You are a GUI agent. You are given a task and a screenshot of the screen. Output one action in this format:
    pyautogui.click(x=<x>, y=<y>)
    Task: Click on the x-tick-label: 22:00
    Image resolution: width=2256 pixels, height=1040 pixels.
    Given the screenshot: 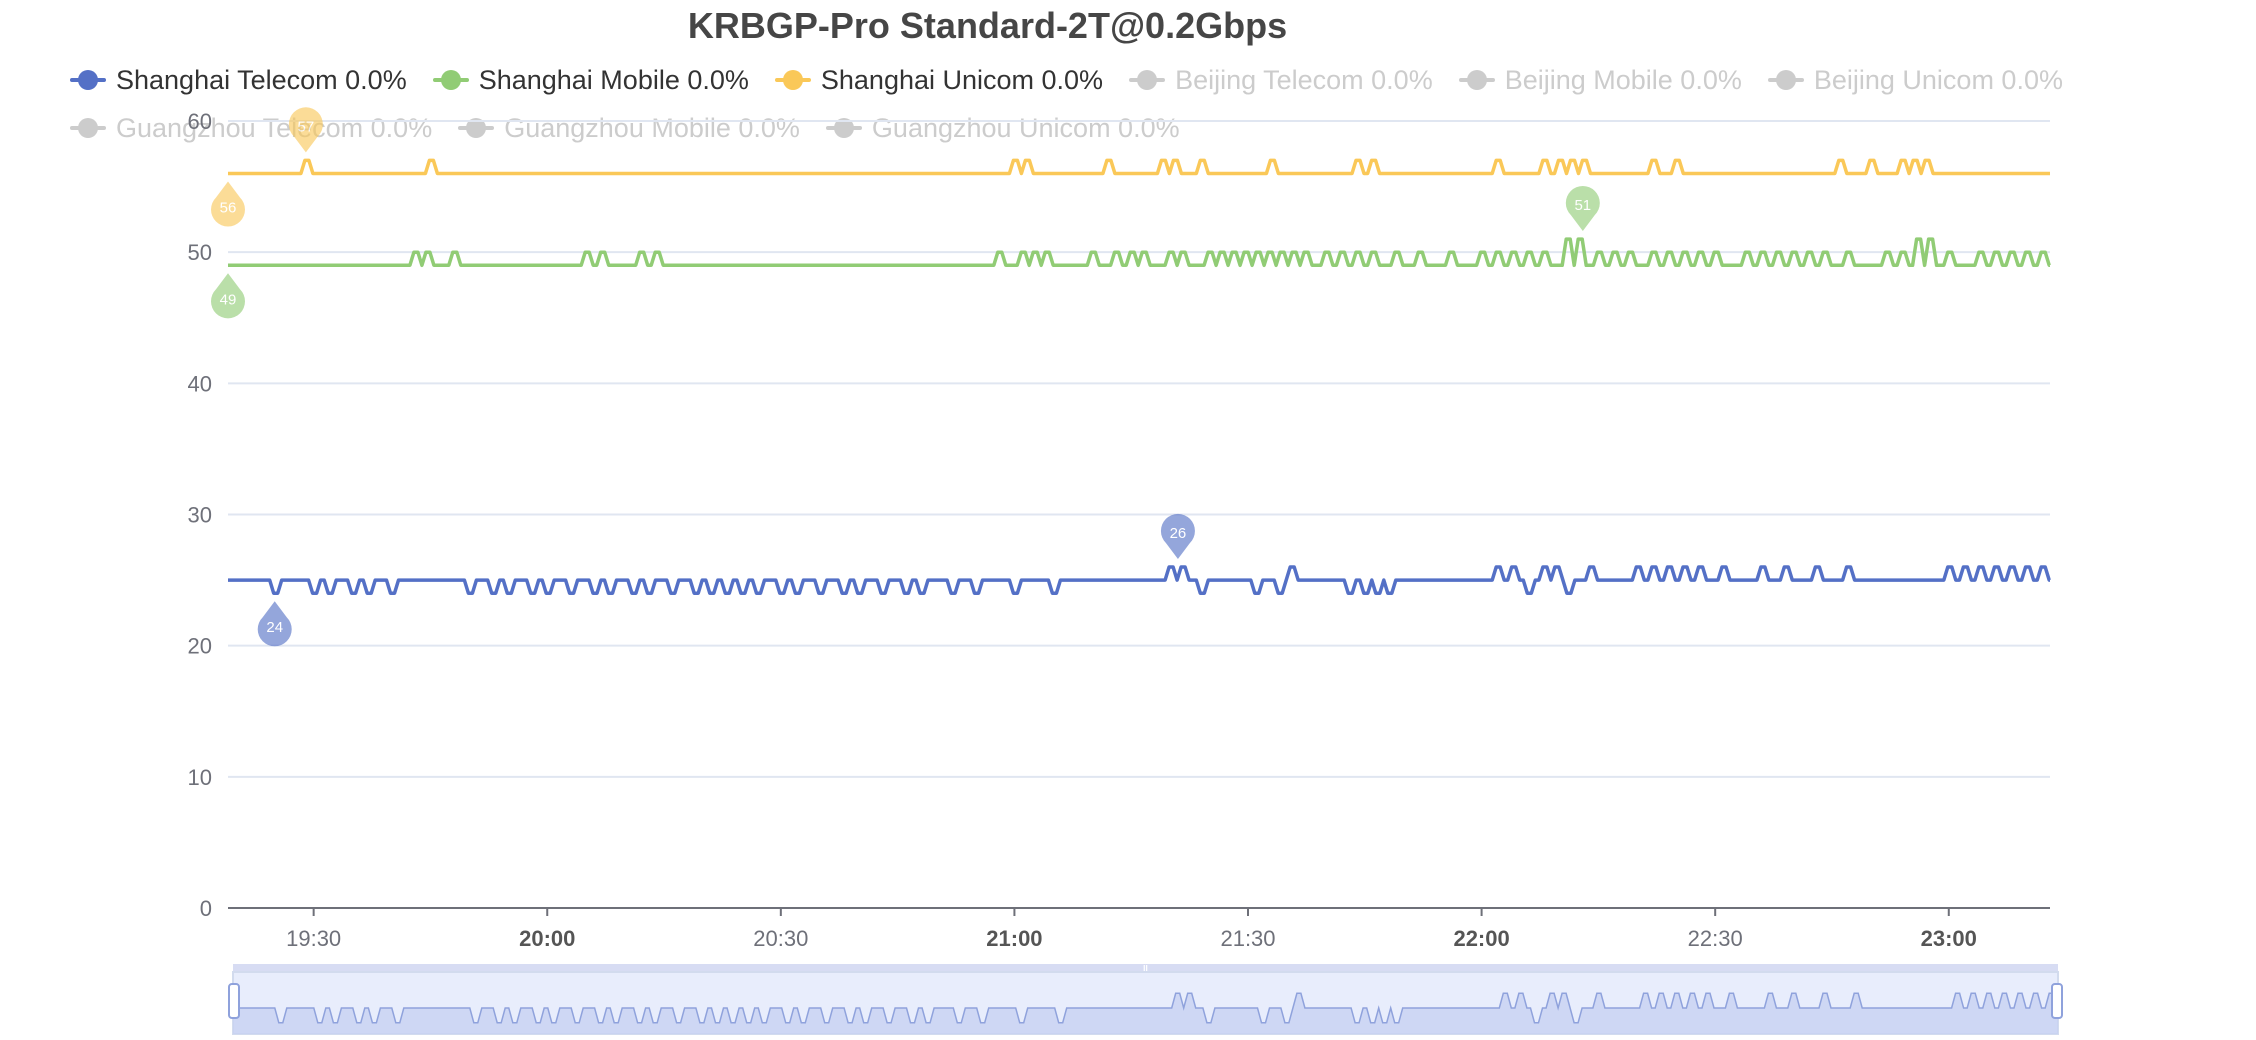 What is the action you would take?
    pyautogui.click(x=1481, y=938)
    